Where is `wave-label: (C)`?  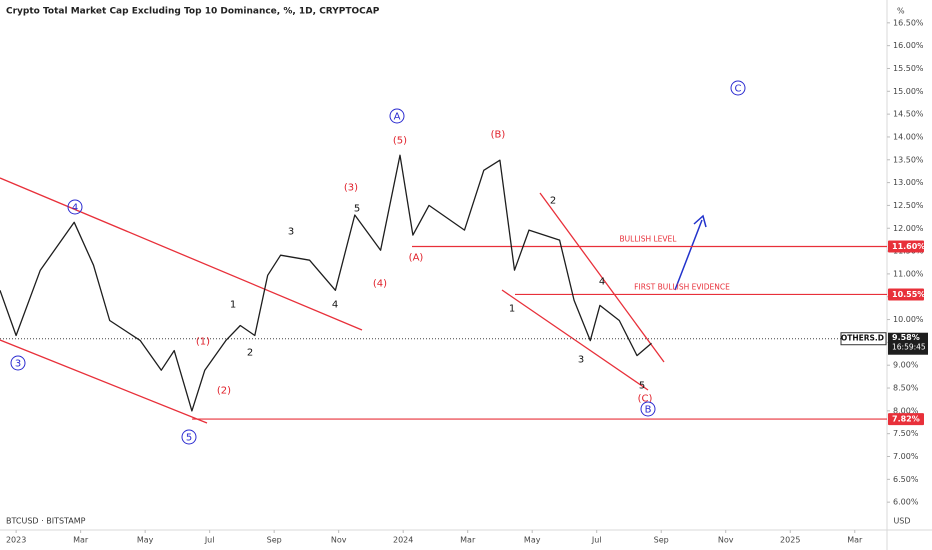 wave-label: (C) is located at coordinates (645, 399).